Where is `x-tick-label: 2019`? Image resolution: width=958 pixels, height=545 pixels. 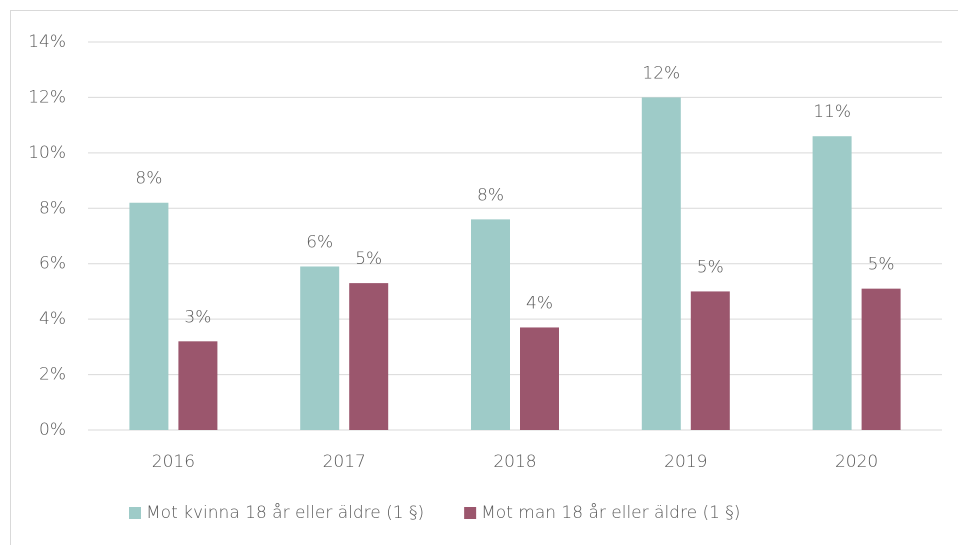
x-tick-label: 2019 is located at coordinates (685, 462).